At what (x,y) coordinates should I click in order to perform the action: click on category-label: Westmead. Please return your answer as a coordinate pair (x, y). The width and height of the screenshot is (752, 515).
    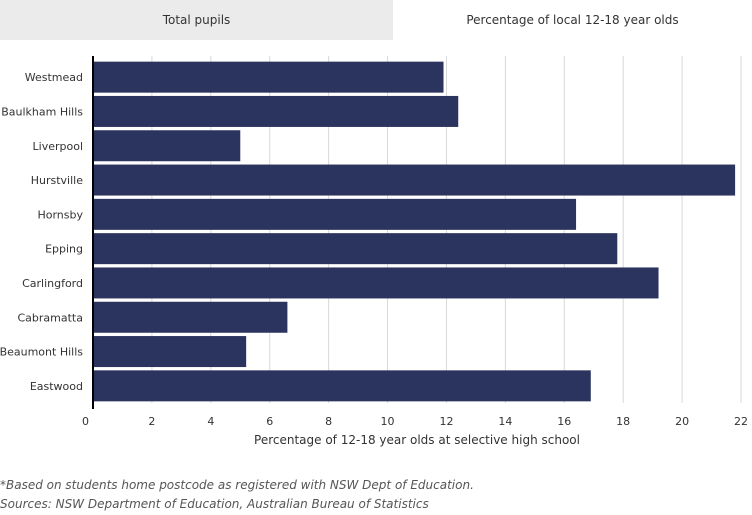
    Looking at the image, I should click on (54, 77).